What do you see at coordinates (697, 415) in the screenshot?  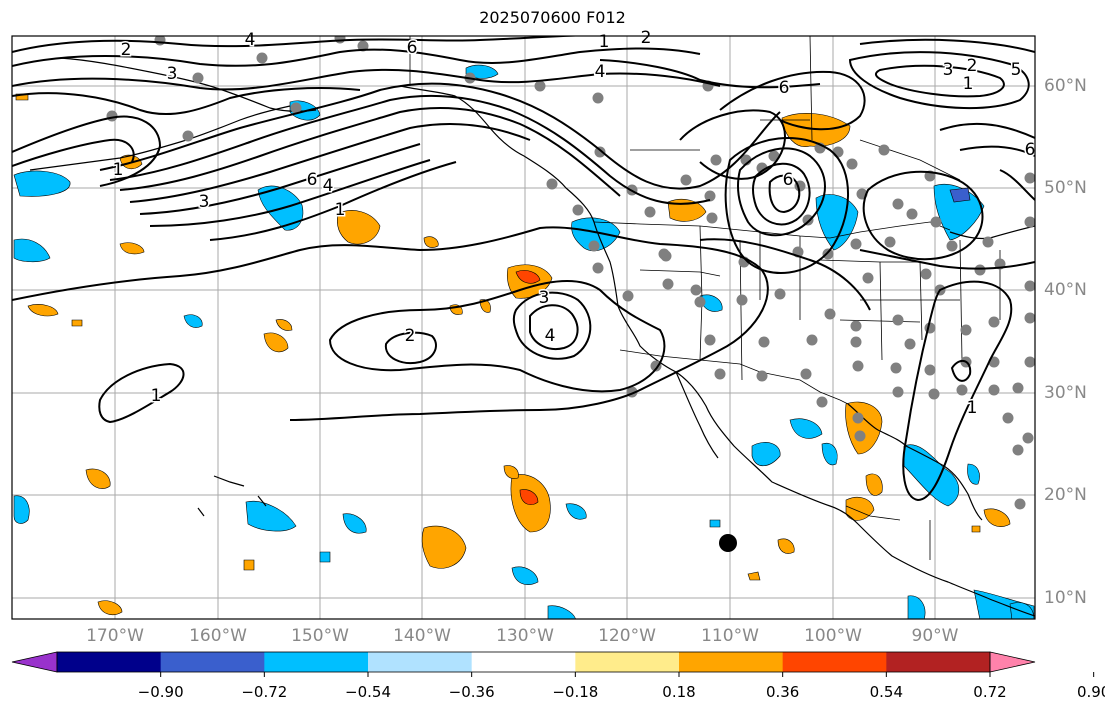 I see `baja-california` at bounding box center [697, 415].